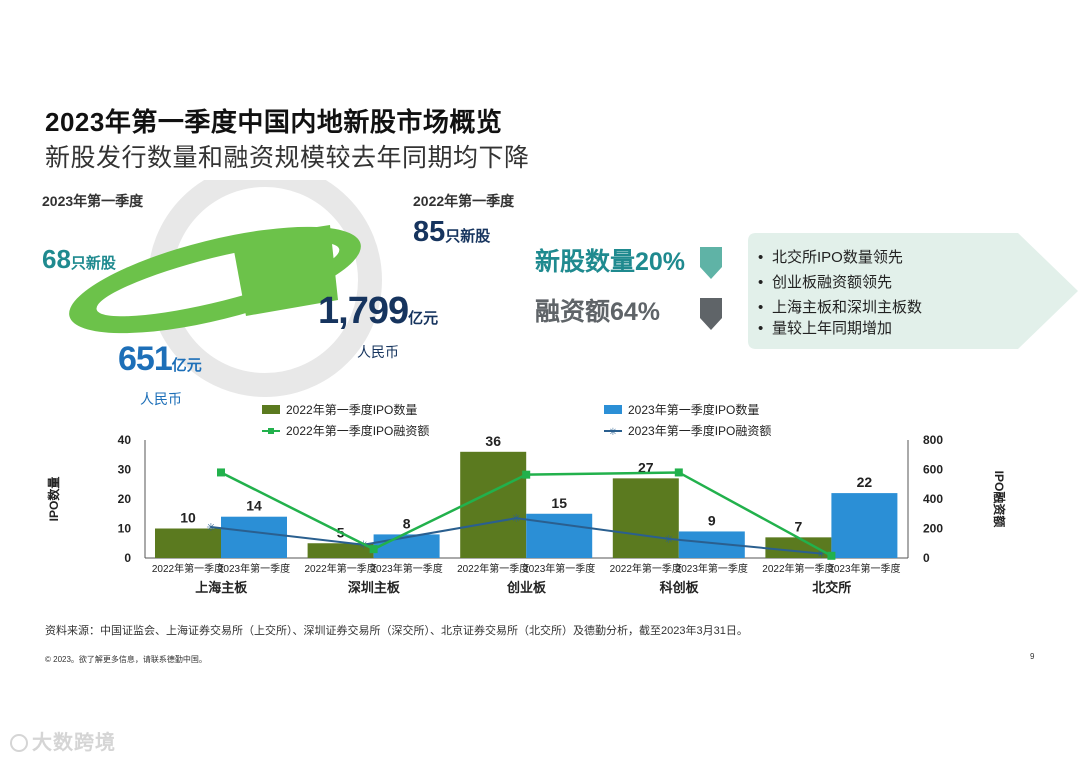  Describe the element at coordinates (429, 232) in the screenshot. I see `ipo-count-2022-num: 85` at that location.